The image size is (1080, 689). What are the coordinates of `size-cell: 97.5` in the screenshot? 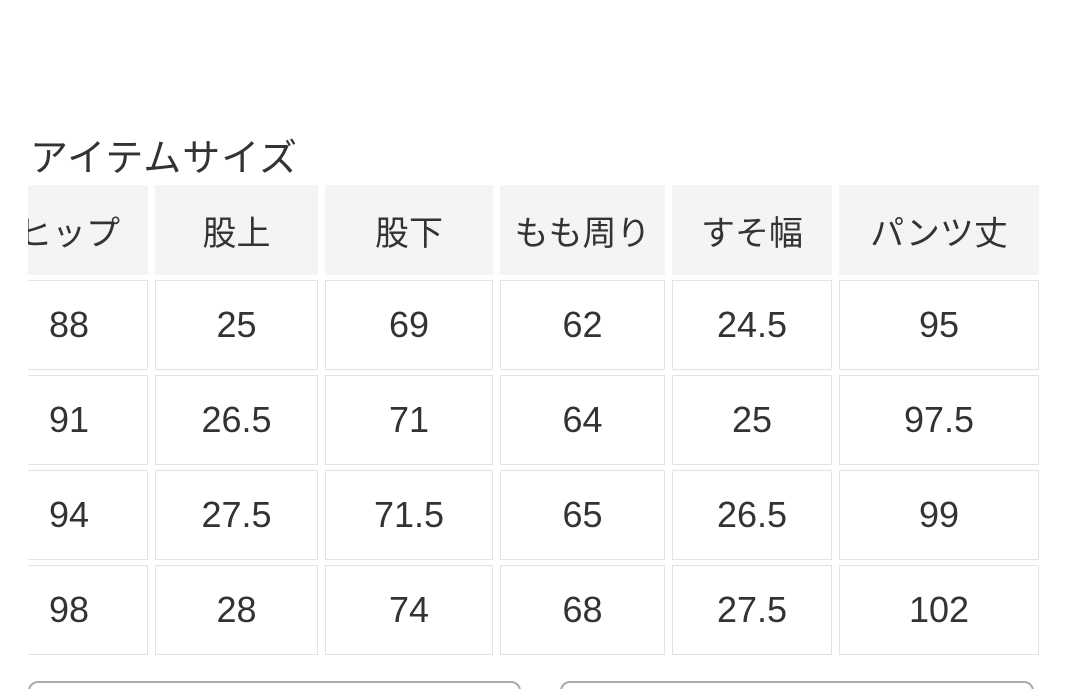 It's located at (939, 420).